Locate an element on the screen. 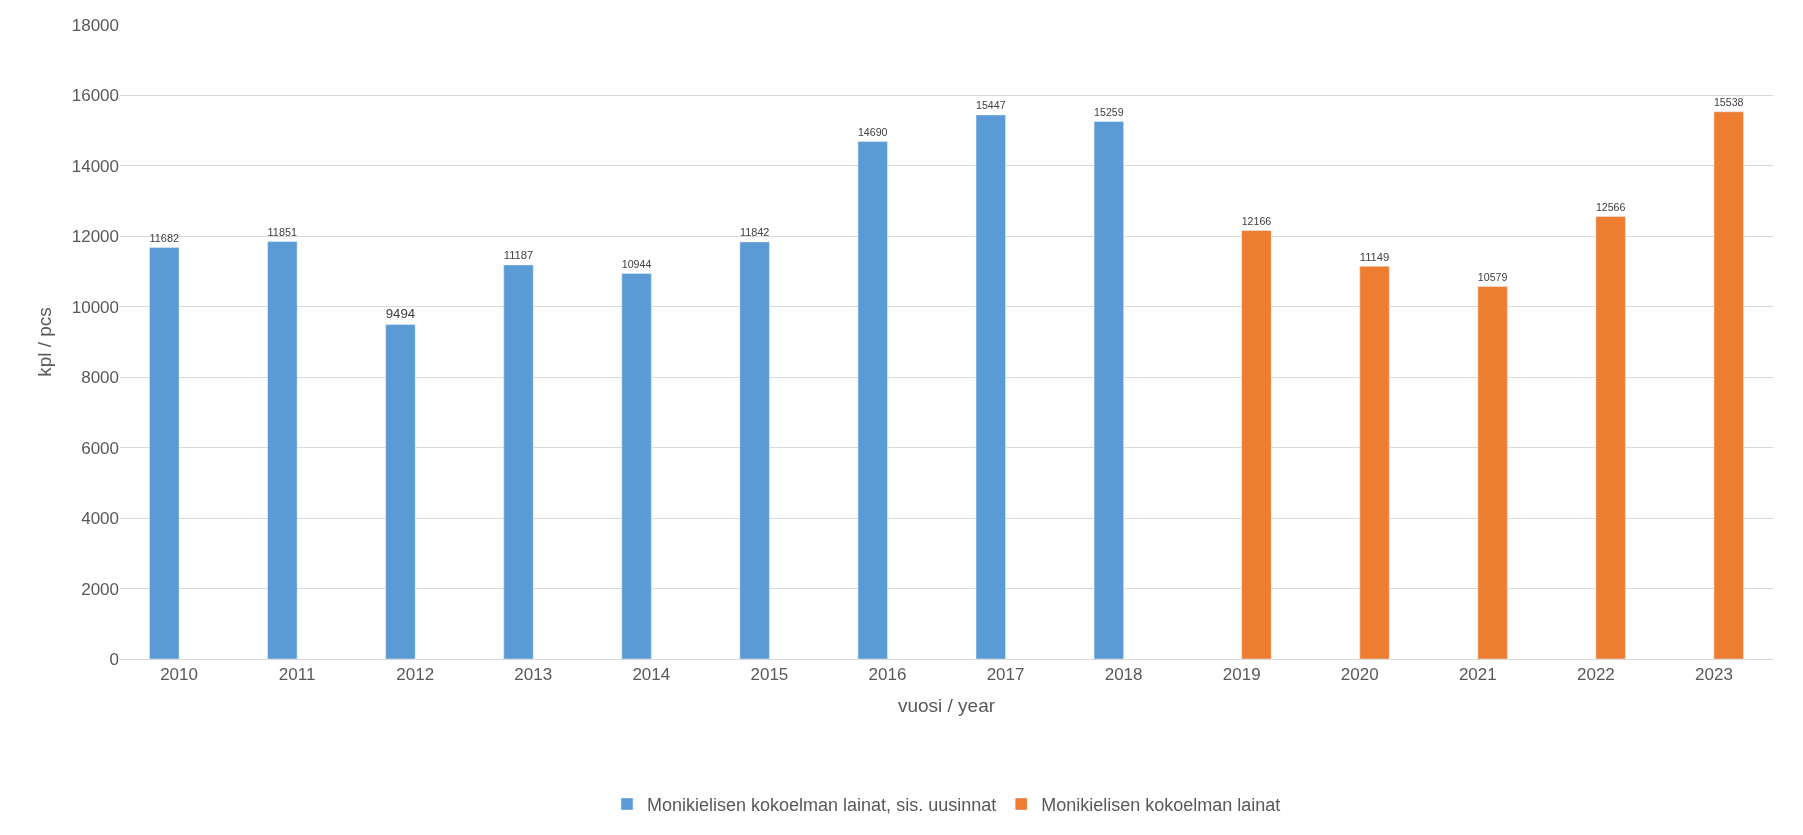  x-tick-label: 2023 is located at coordinates (1714, 675).